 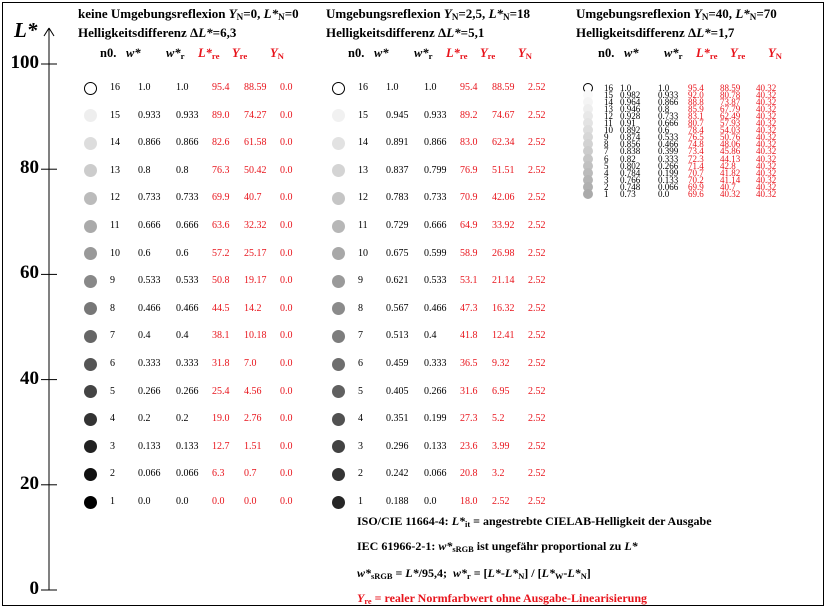 I want to click on axis-tick-label: 0, so click(x=34, y=588).